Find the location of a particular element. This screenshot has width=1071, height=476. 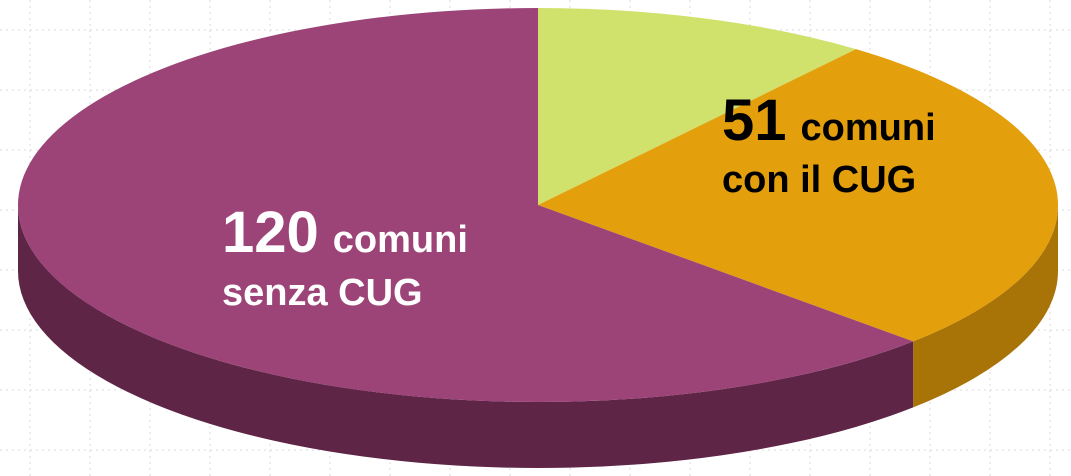

slice-category: con il CUG is located at coordinates (819, 180).